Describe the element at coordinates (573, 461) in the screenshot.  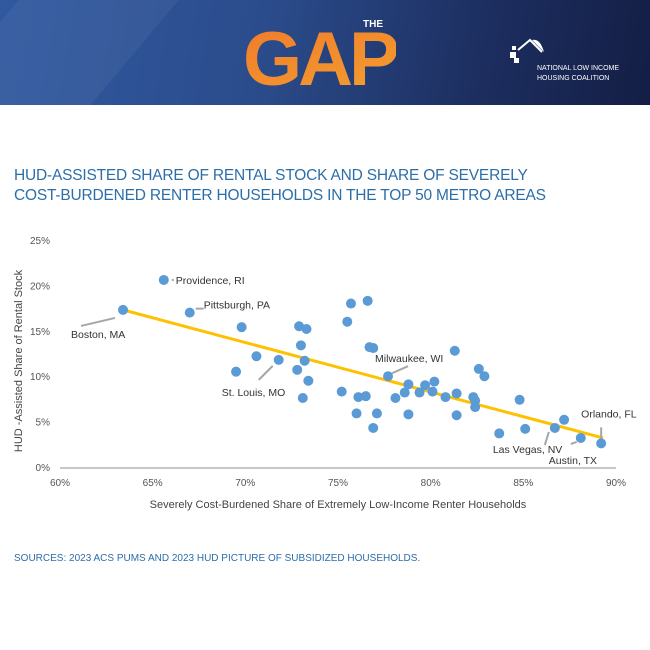
I see `point-label: Austin, TX` at that location.